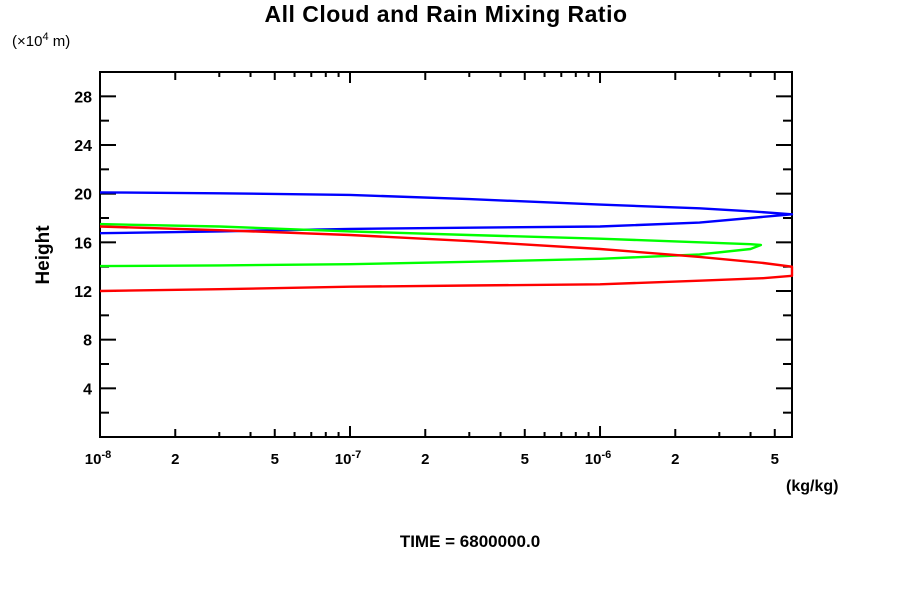 This screenshot has height=600, width=900. What do you see at coordinates (45, 37) in the screenshot?
I see `y-unit-exponent: 4` at bounding box center [45, 37].